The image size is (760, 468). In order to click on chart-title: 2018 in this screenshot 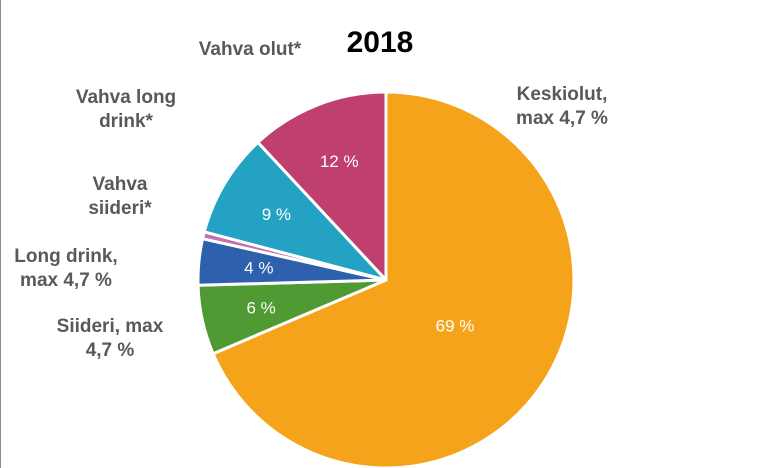, I will do `click(380, 42)`.